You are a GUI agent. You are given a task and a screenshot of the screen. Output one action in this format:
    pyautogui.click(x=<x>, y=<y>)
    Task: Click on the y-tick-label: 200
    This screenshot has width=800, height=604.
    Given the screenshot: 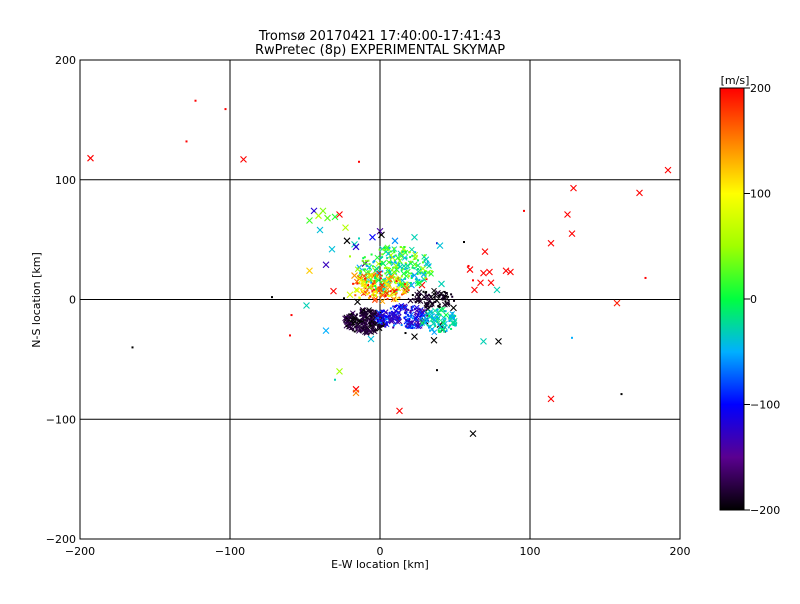 What is the action you would take?
    pyautogui.click(x=65, y=60)
    